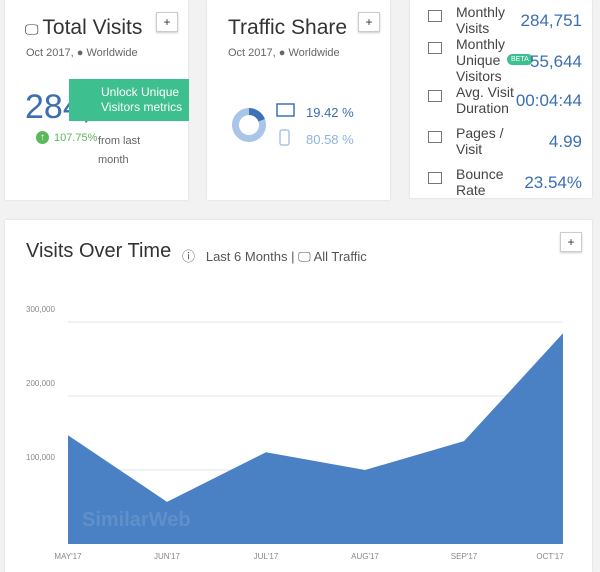 The width and height of the screenshot is (600, 572). Describe the element at coordinates (340, 256) in the screenshot. I see `filter: All Traffic` at that location.